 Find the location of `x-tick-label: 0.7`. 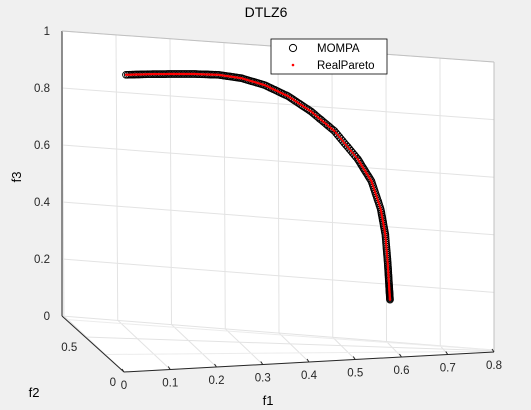

x-tick-label: 0.7 is located at coordinates (448, 369).